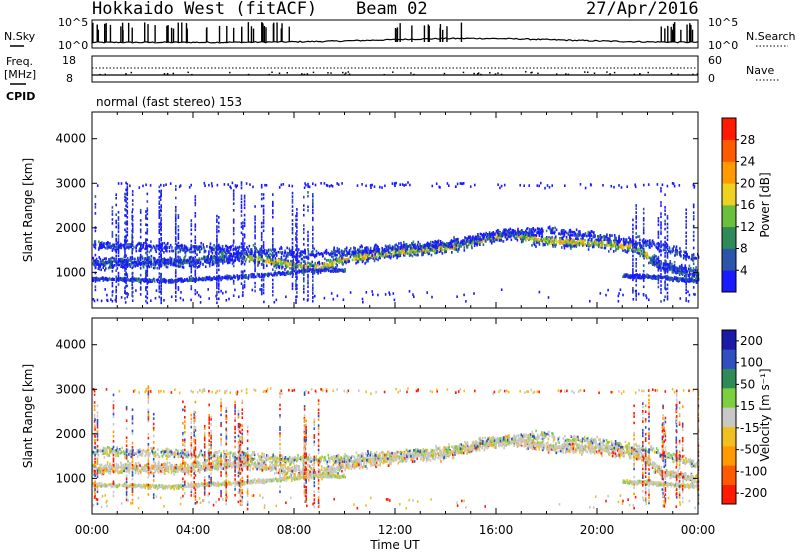 This screenshot has width=800, height=554. I want to click on sky-noise-line, so click(395, 40).